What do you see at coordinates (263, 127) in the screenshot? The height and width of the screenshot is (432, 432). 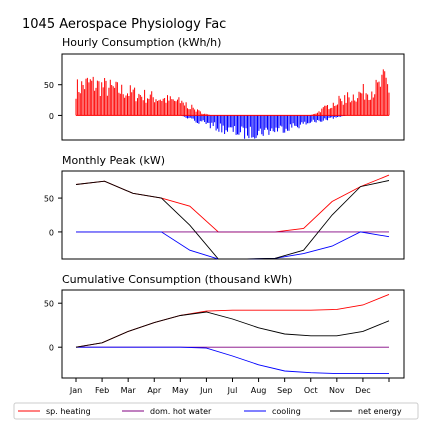 I see `cooling-bars` at bounding box center [263, 127].